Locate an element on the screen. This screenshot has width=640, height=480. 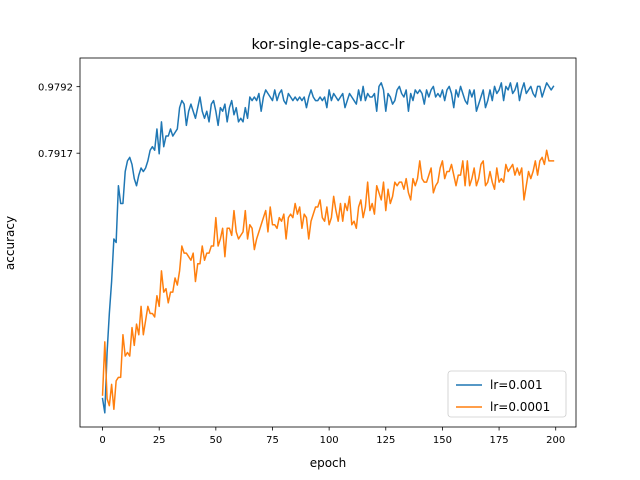
x-tick-label: 100 is located at coordinates (329, 440).